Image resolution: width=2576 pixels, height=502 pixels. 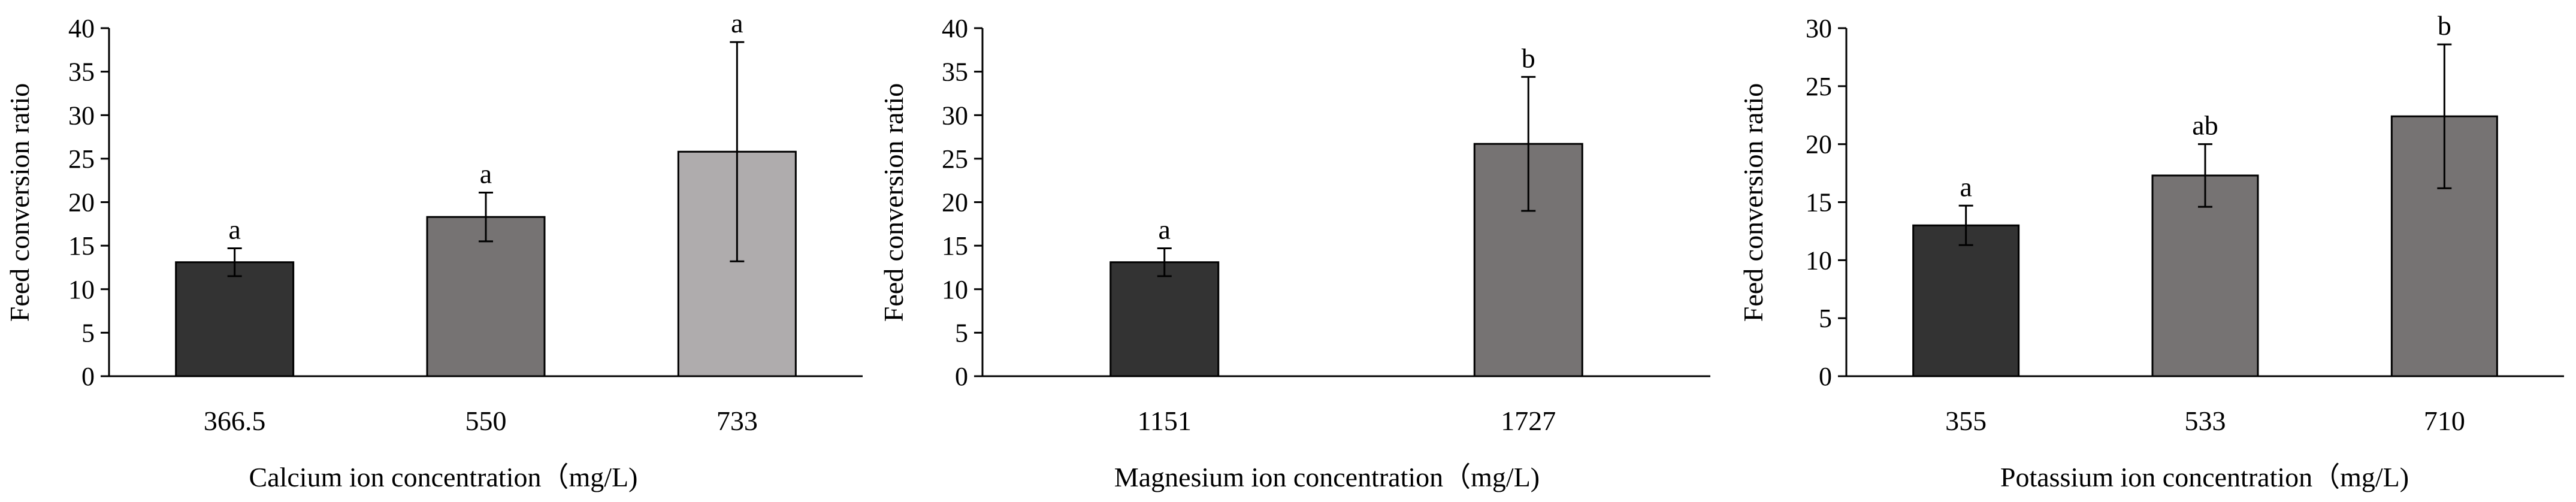 I want to click on x-tick-labels: 1151 1727, so click(x=1347, y=421).